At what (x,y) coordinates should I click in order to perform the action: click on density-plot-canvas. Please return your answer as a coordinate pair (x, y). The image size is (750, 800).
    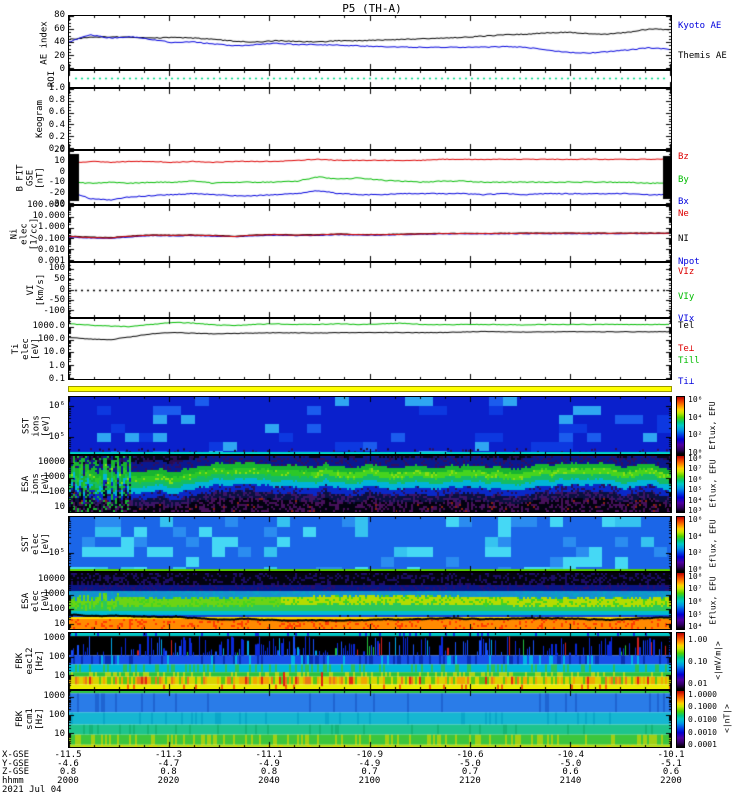
    Looking at the image, I should click on (370, 233).